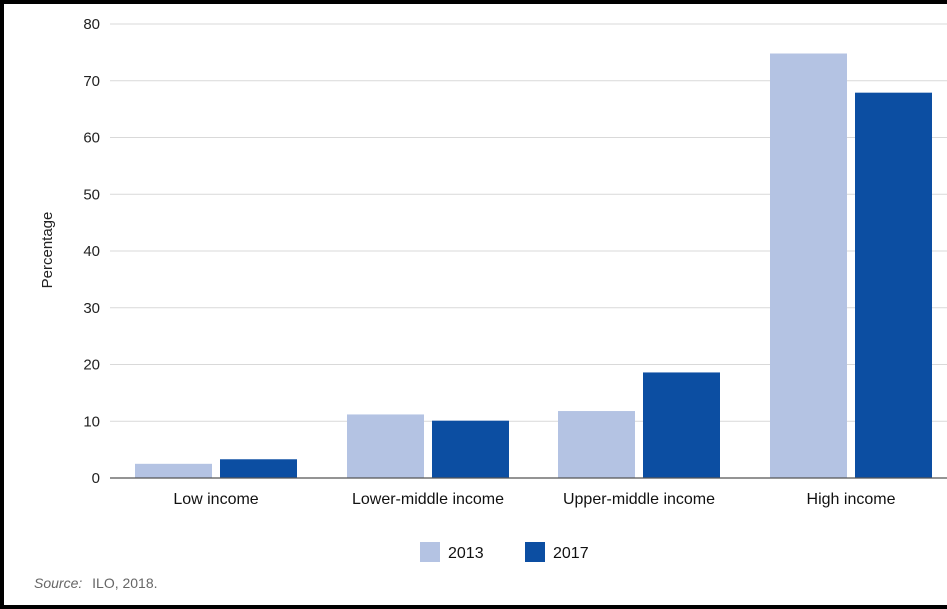 The height and width of the screenshot is (609, 947). What do you see at coordinates (91, 138) in the screenshot?
I see `y-tick-label: 60` at bounding box center [91, 138].